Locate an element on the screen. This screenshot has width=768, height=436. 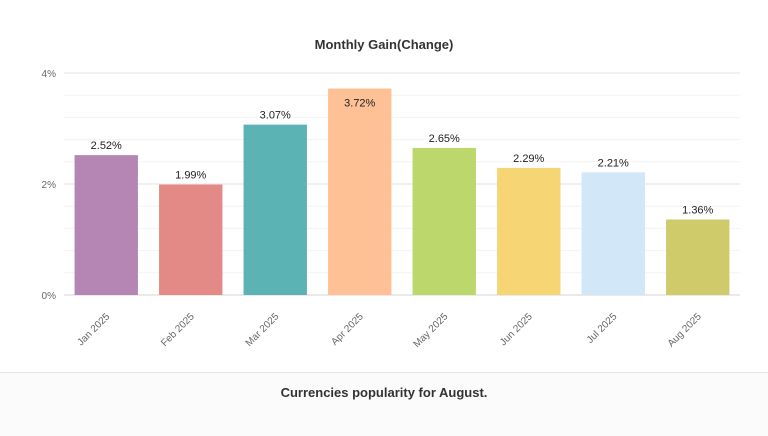
x-tick-label: Aug 2025 is located at coordinates (685, 330).